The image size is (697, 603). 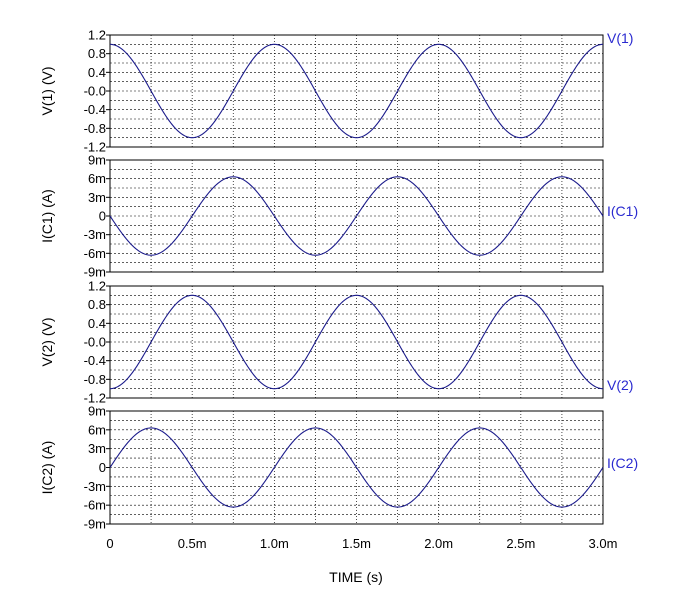 What do you see at coordinates (438, 543) in the screenshot?
I see `x-tick-label: 2.0m` at bounding box center [438, 543].